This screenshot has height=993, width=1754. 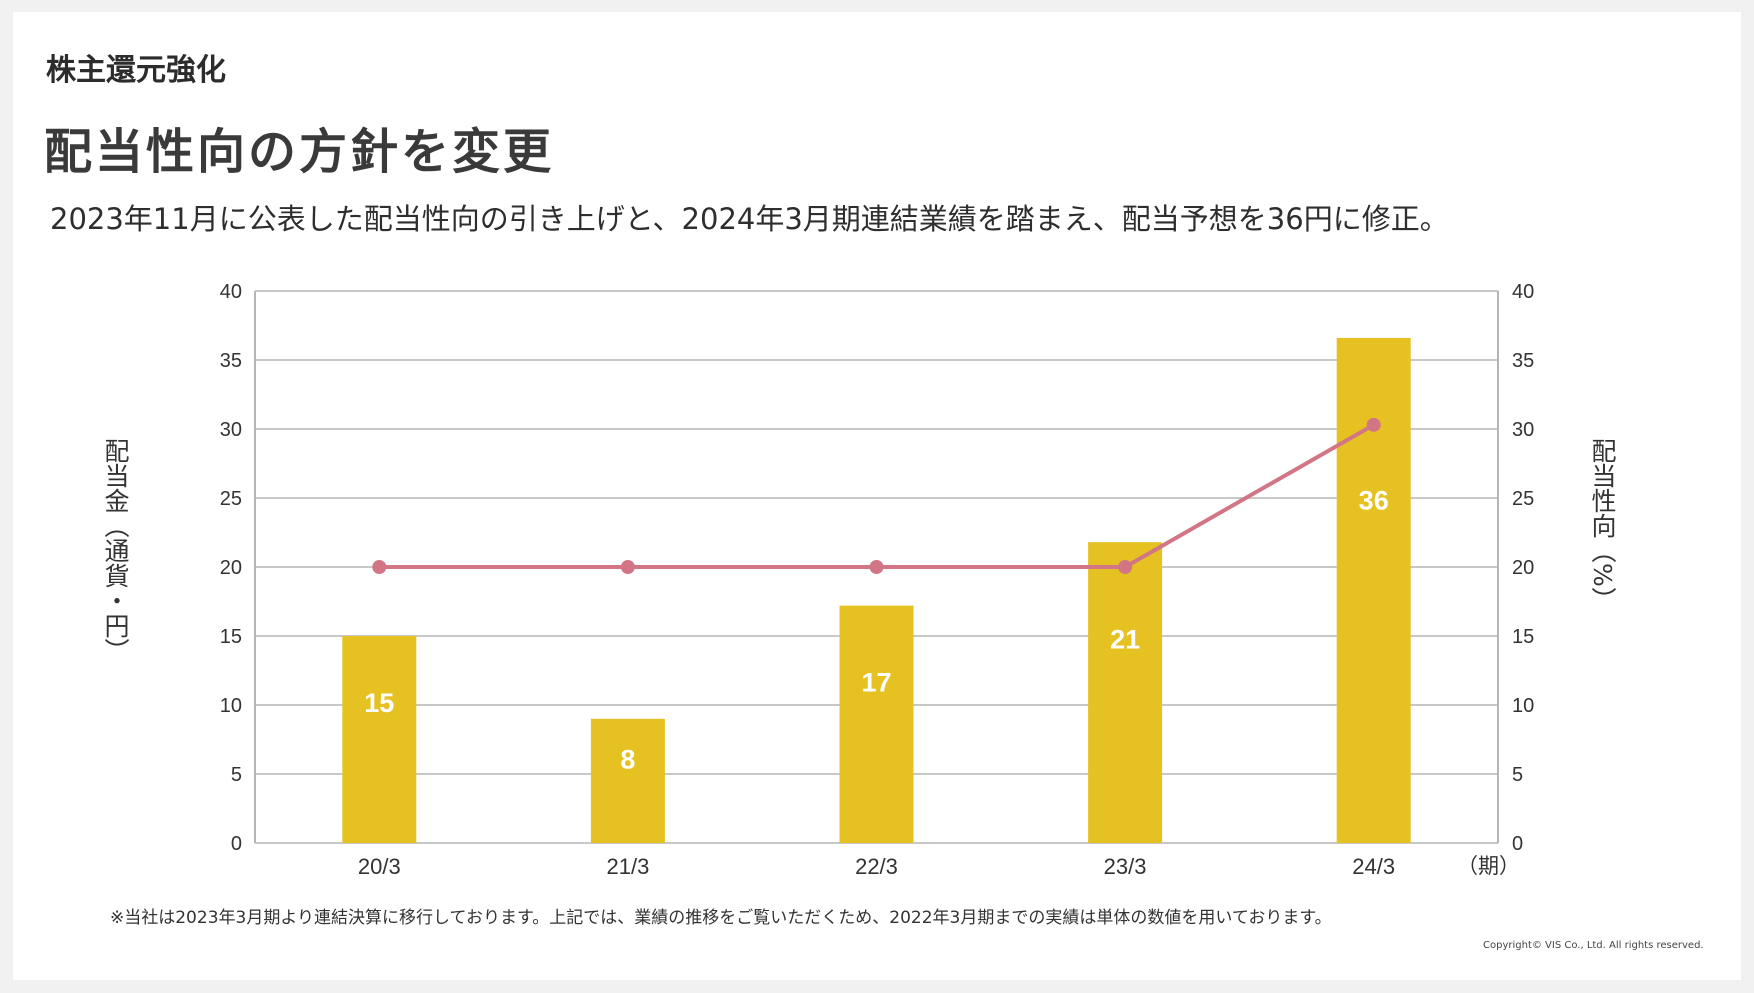 I want to click on y-tick-label-left: 15, so click(x=231, y=637).